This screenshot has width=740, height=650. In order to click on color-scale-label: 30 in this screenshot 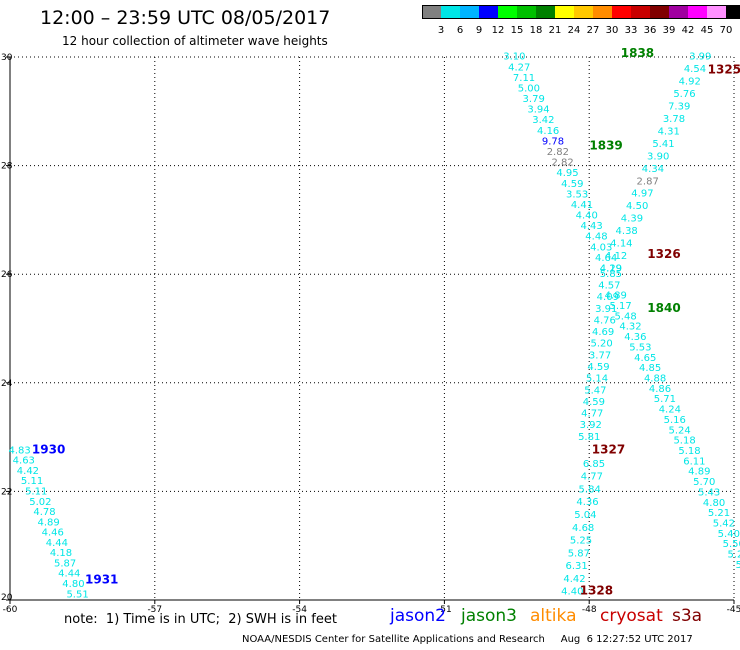, I will do `click(612, 30)`.